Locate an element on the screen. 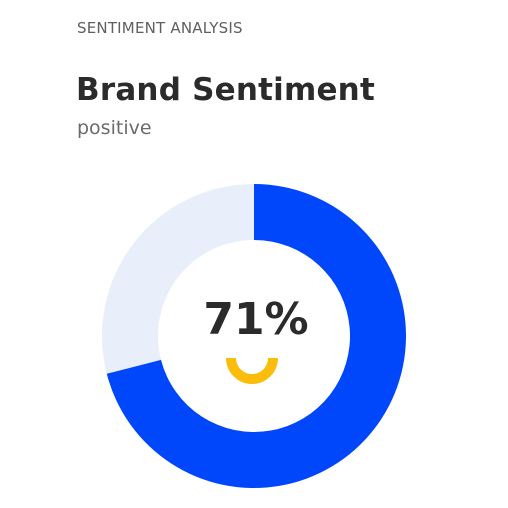 The image size is (508, 508). section-overline: SENTIMENT ANALYSIS is located at coordinates (160, 28).